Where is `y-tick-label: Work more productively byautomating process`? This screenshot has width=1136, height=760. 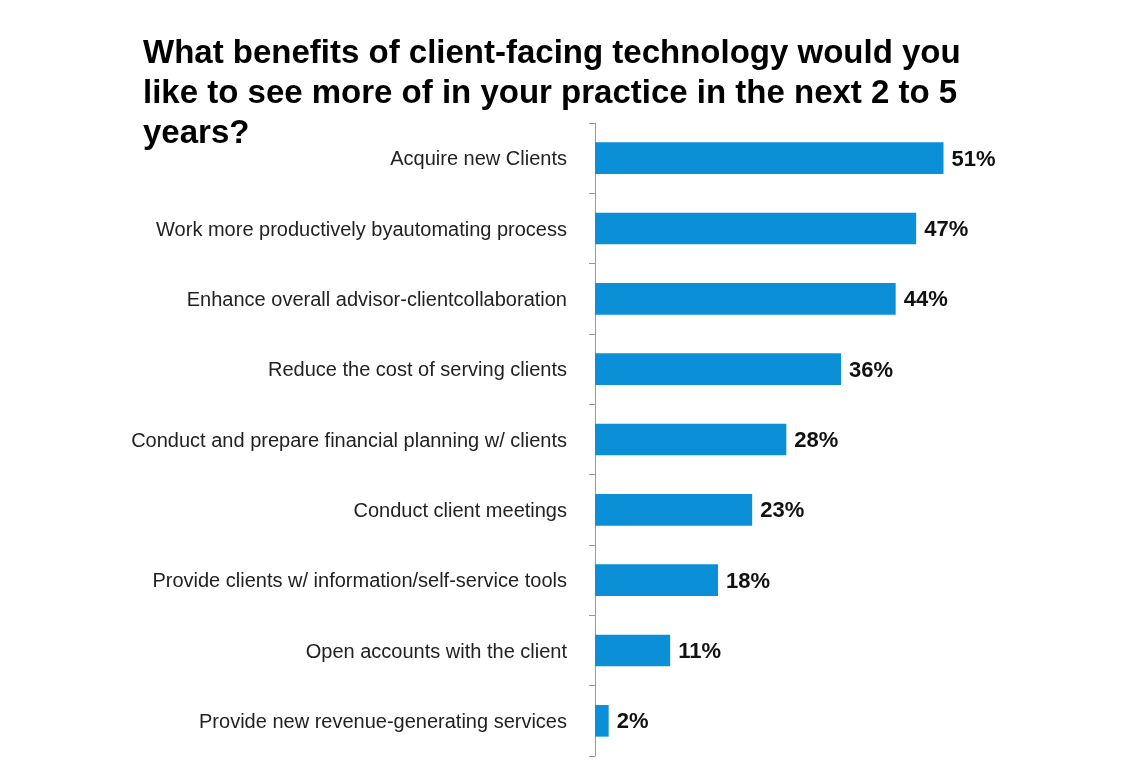
y-tick-label: Work more productively byautomating process is located at coordinates (361, 228).